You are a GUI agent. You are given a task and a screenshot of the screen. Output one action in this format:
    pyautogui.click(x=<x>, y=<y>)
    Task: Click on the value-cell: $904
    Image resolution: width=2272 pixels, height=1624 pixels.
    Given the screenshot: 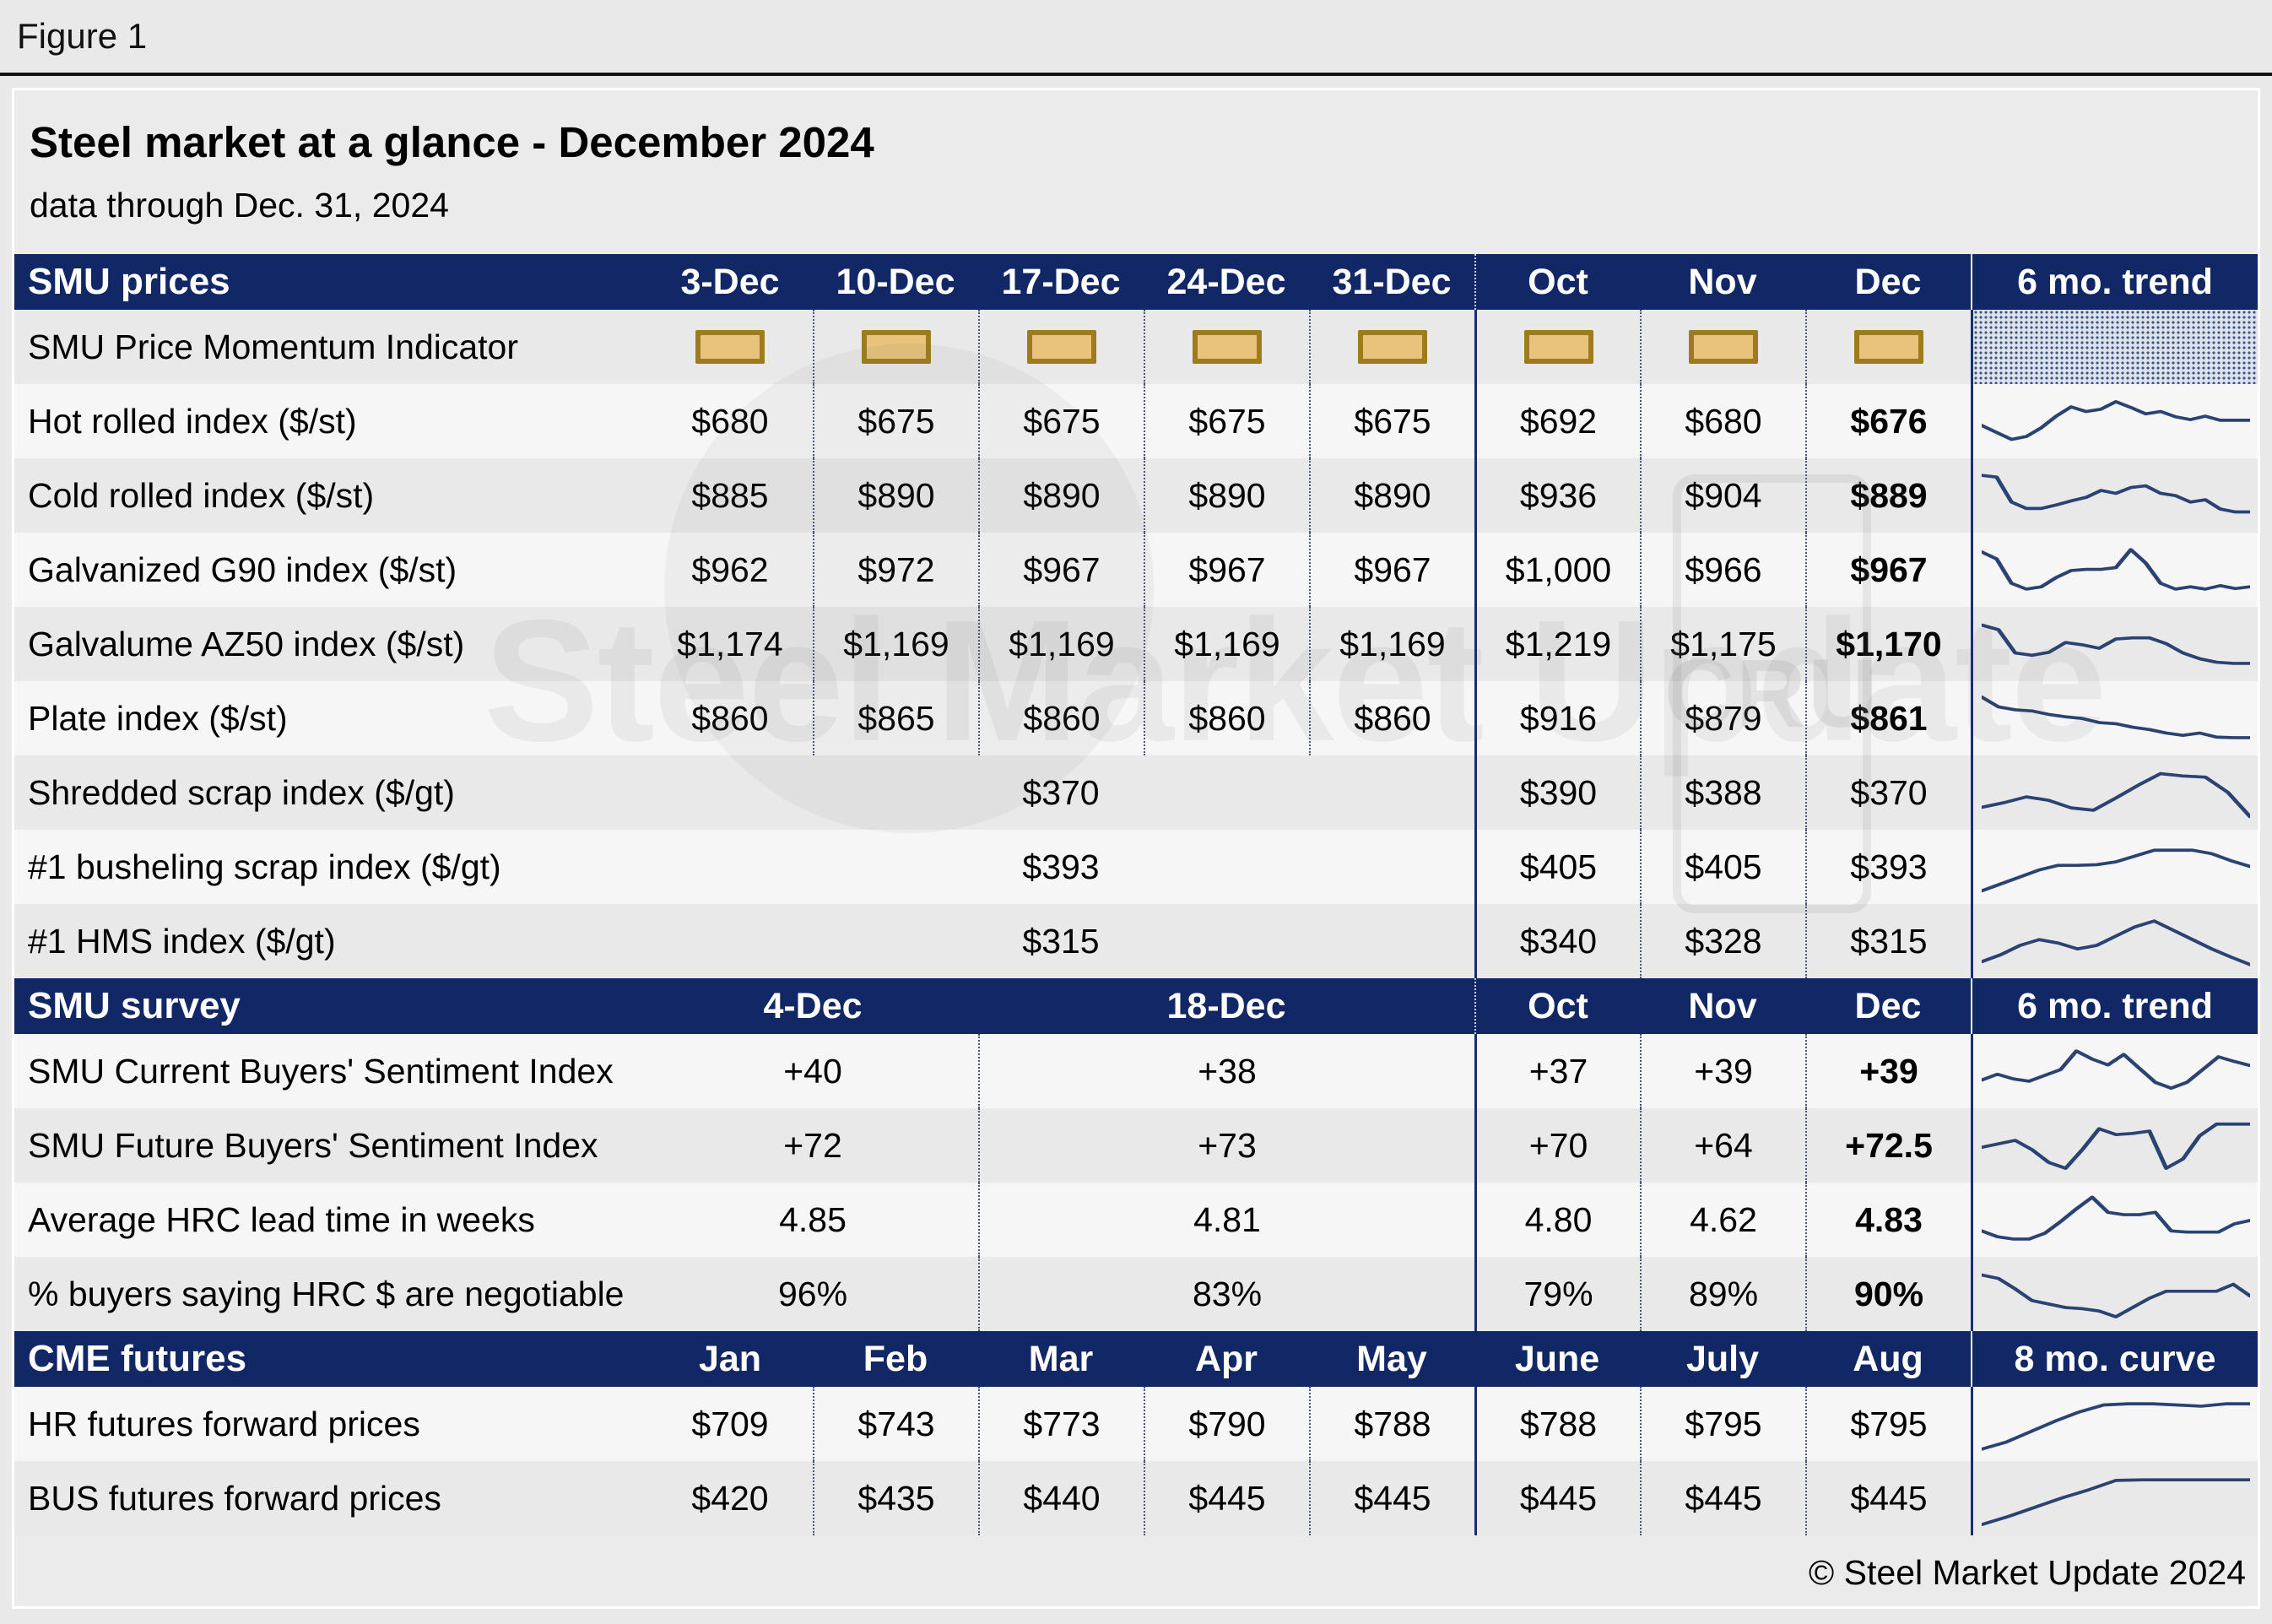 What is the action you would take?
    pyautogui.click(x=1722, y=495)
    